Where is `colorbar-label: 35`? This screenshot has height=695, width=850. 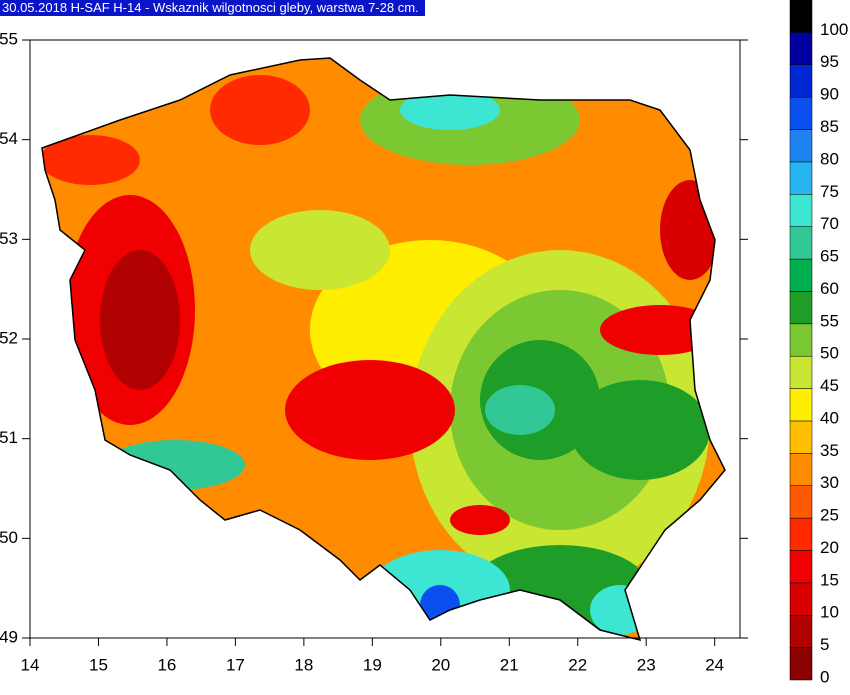
colorbar-label: 35 is located at coordinates (829, 450).